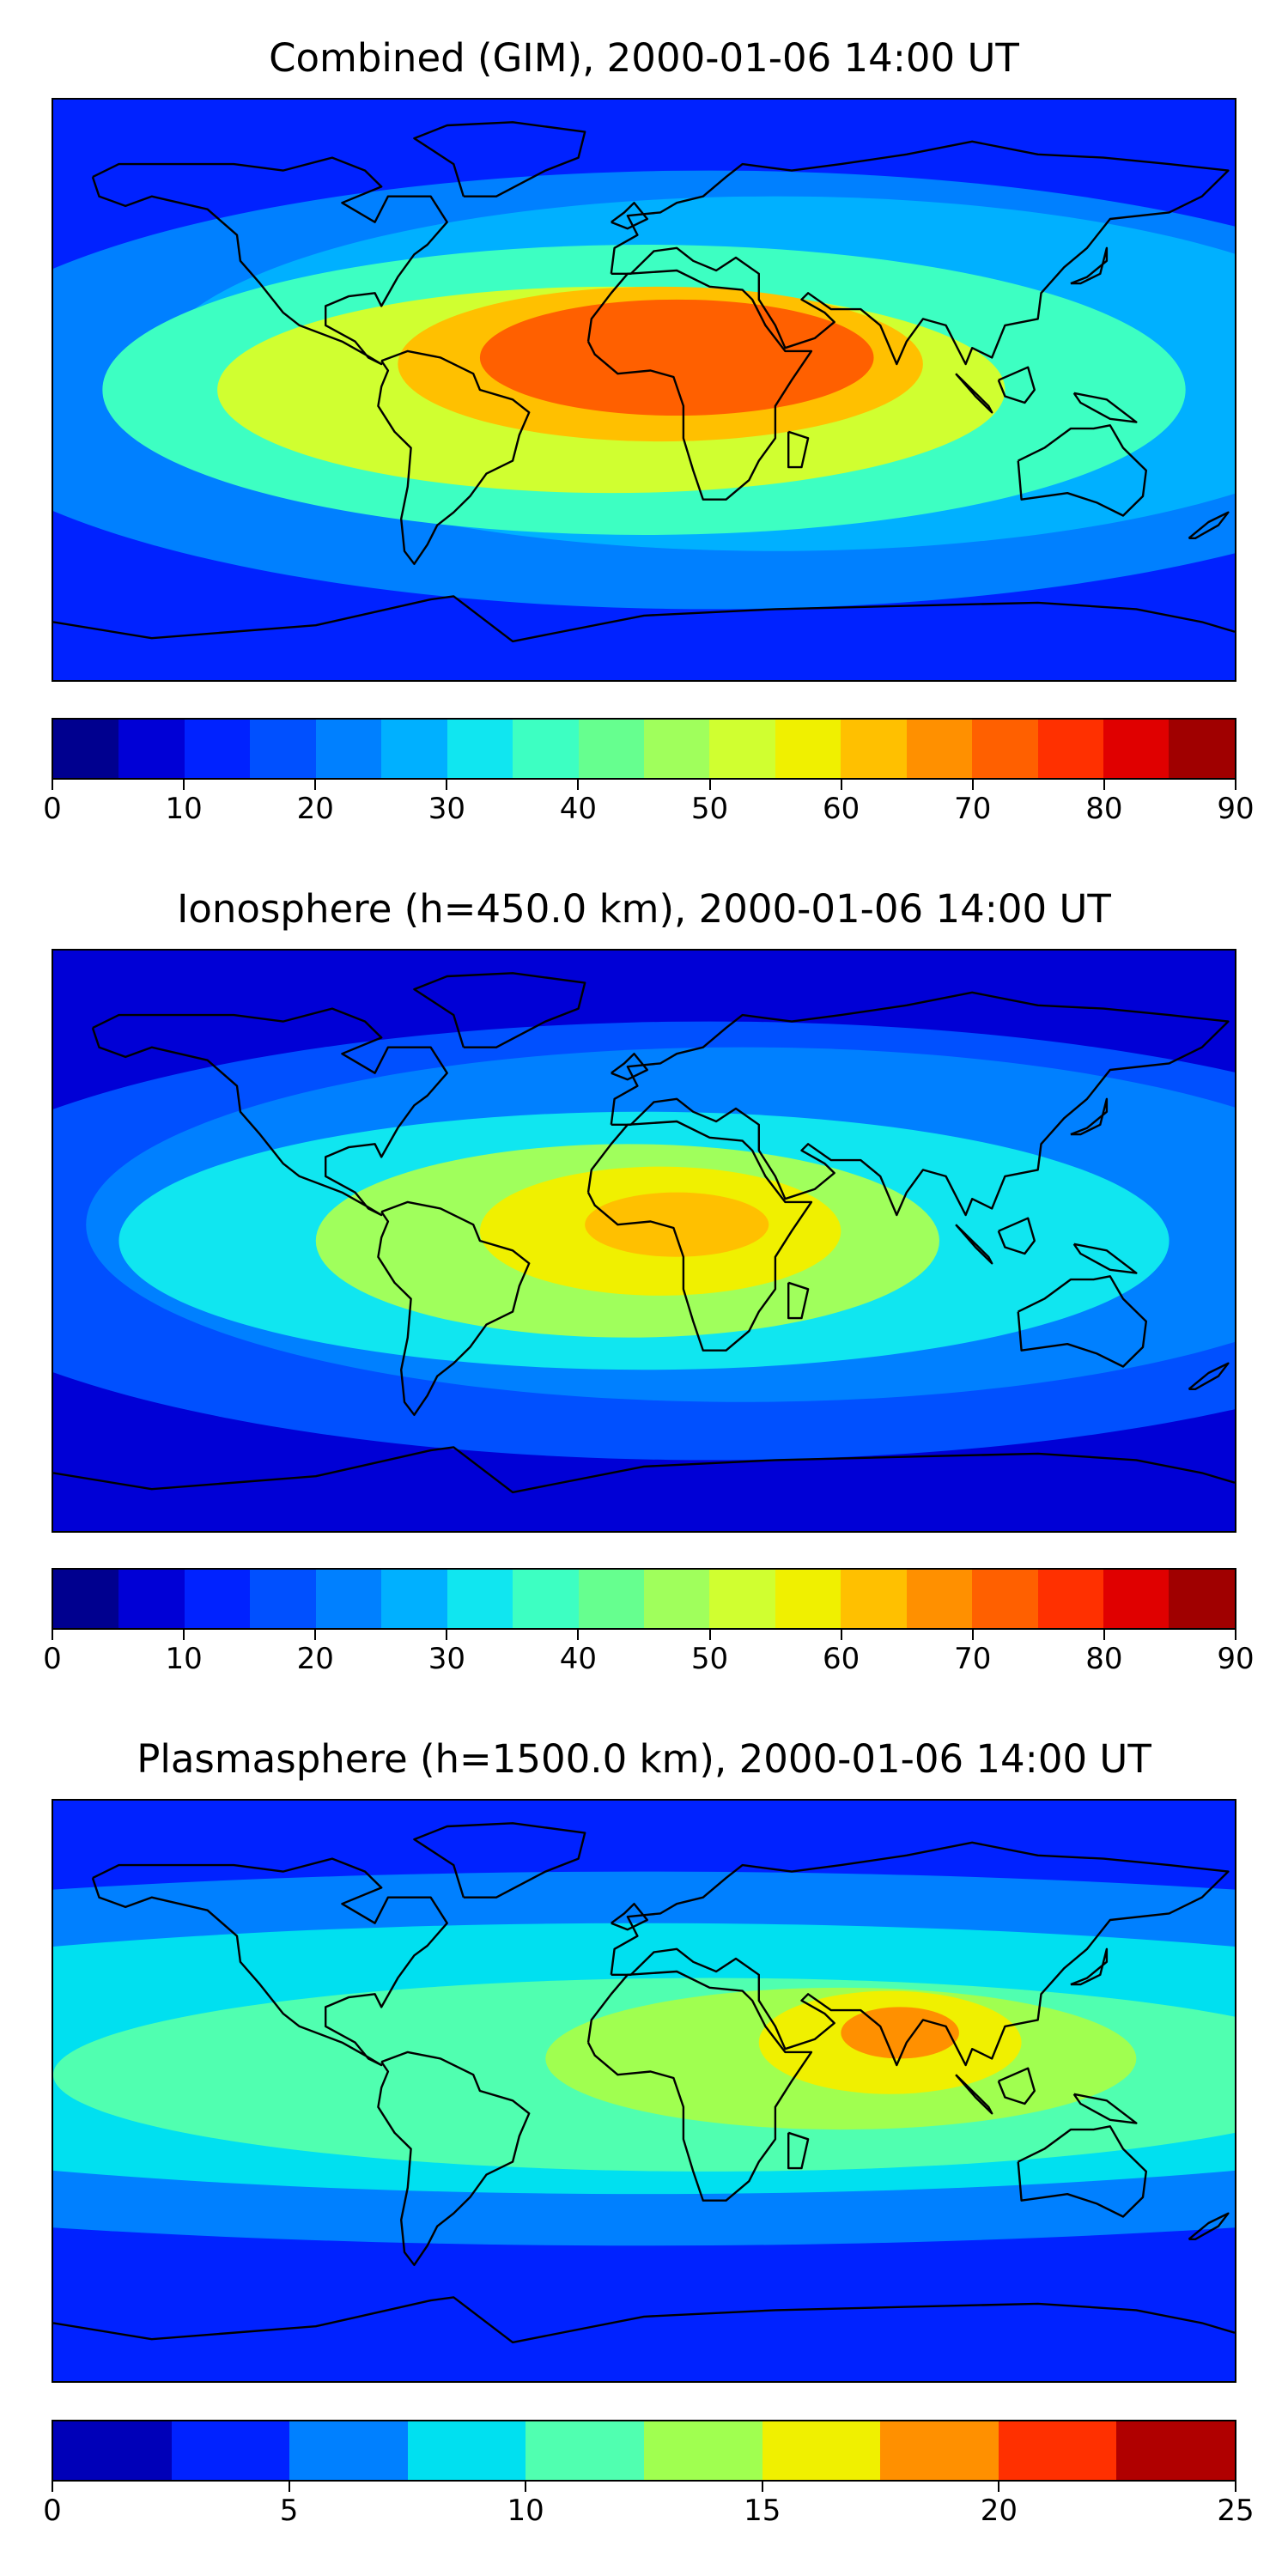 The height and width of the screenshot is (2576, 1288). I want to click on panel-3-colorbar-ticks: 0 5 10 15 20 25, so click(649, 2507).